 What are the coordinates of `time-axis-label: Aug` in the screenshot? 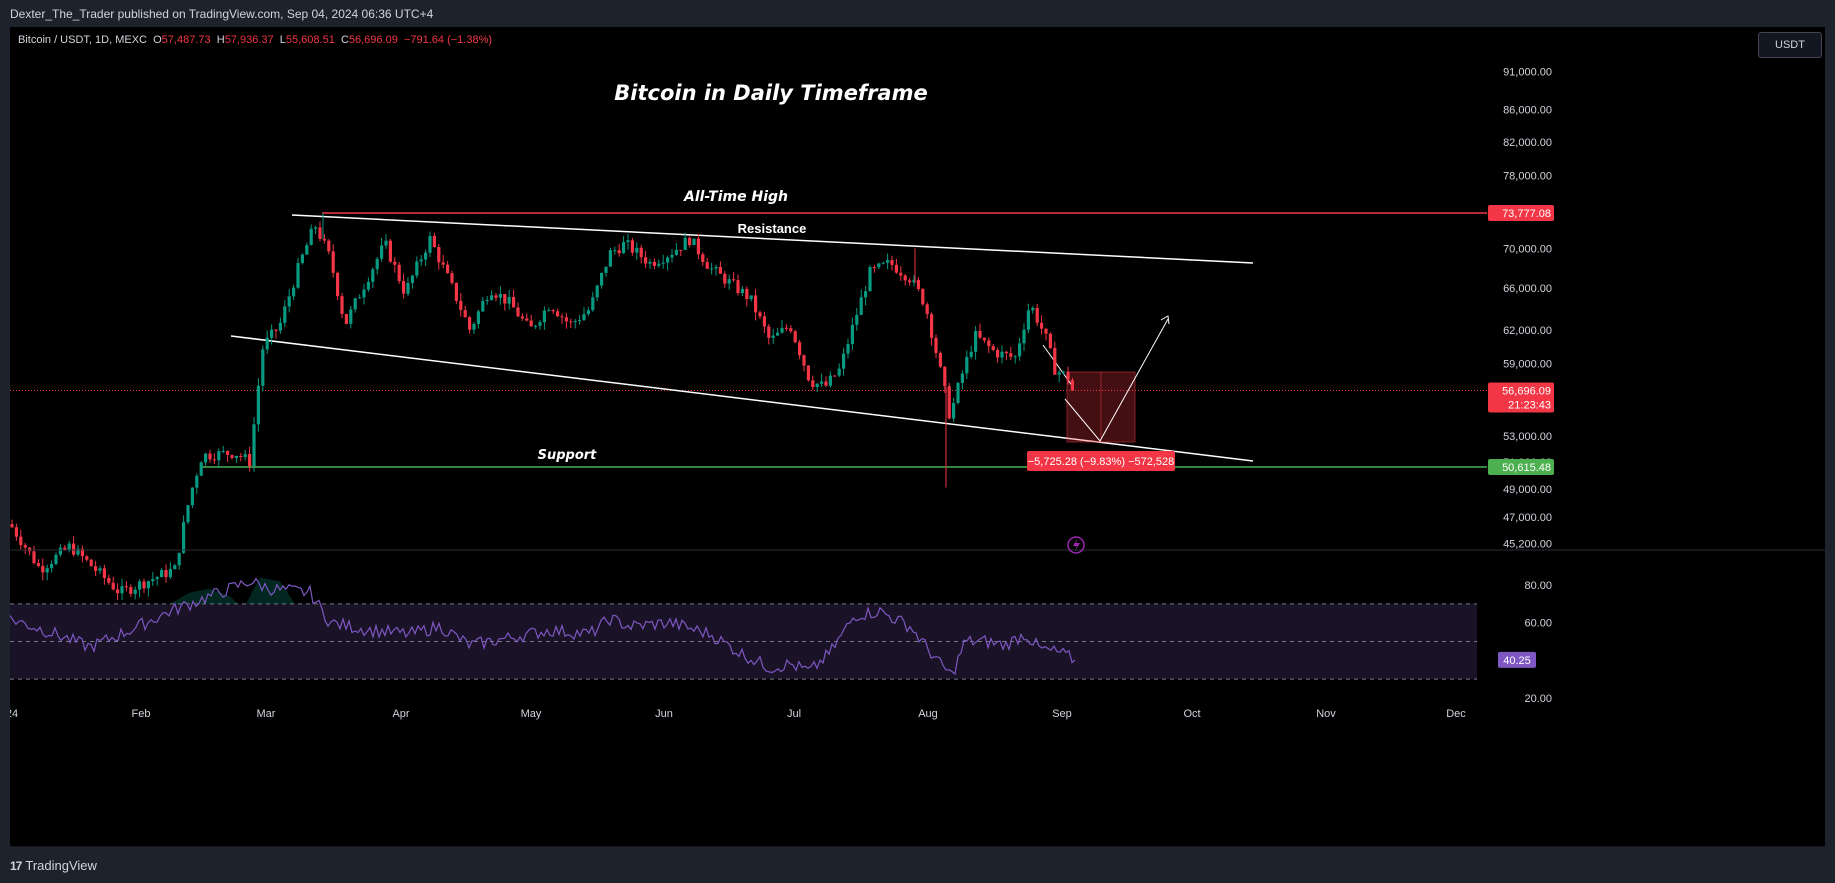 It's located at (928, 714).